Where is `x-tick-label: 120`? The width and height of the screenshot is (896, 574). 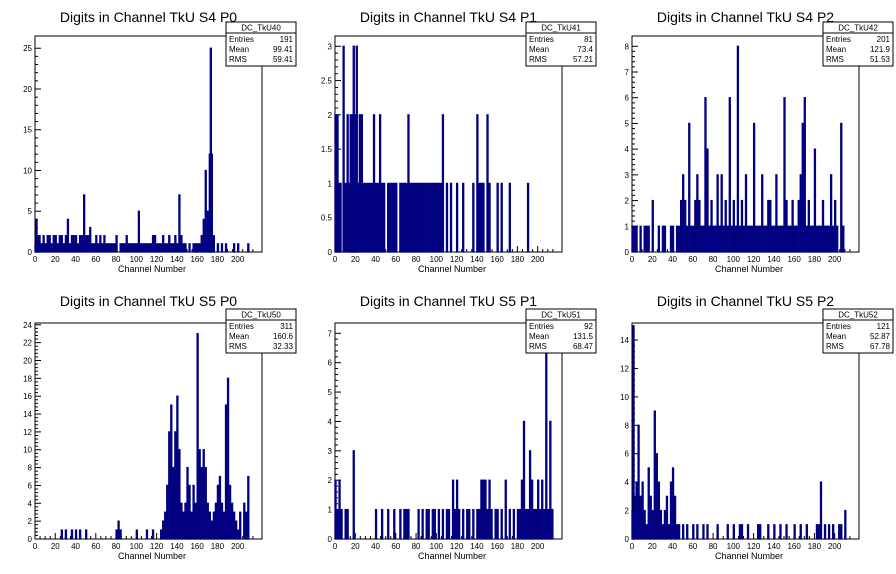
x-tick-label: 120 is located at coordinates (754, 546).